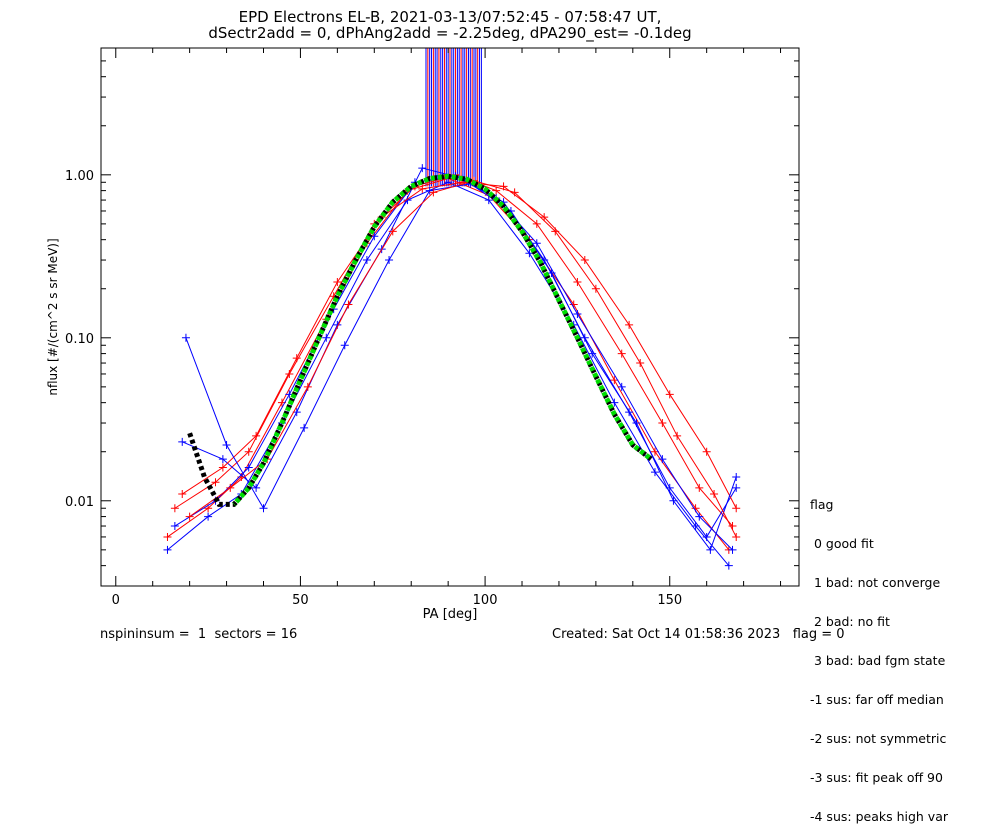  Describe the element at coordinates (300, 600) in the screenshot. I see `x-tick-label: 50` at that location.